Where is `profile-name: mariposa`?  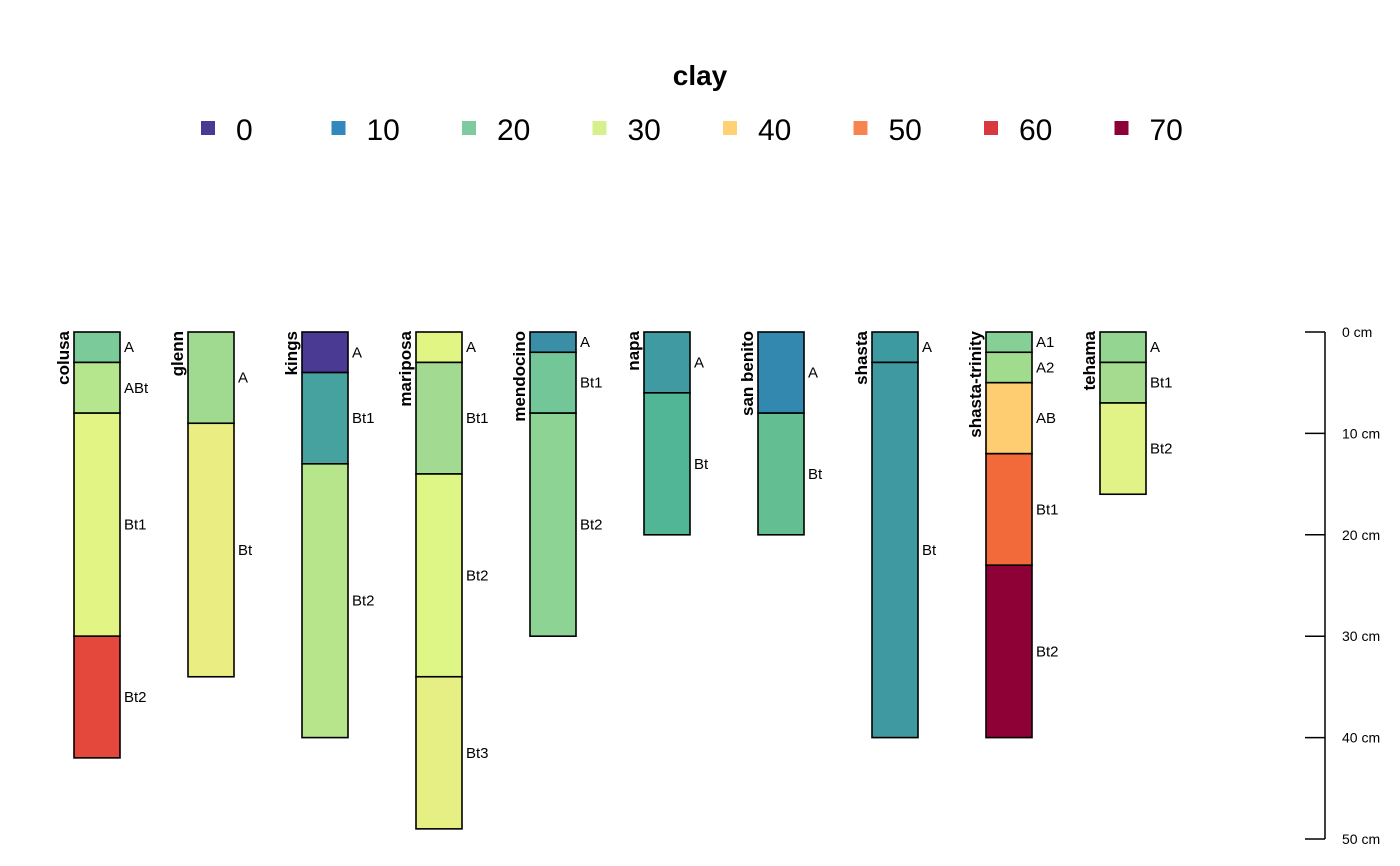
profile-name: mariposa is located at coordinates (405, 368).